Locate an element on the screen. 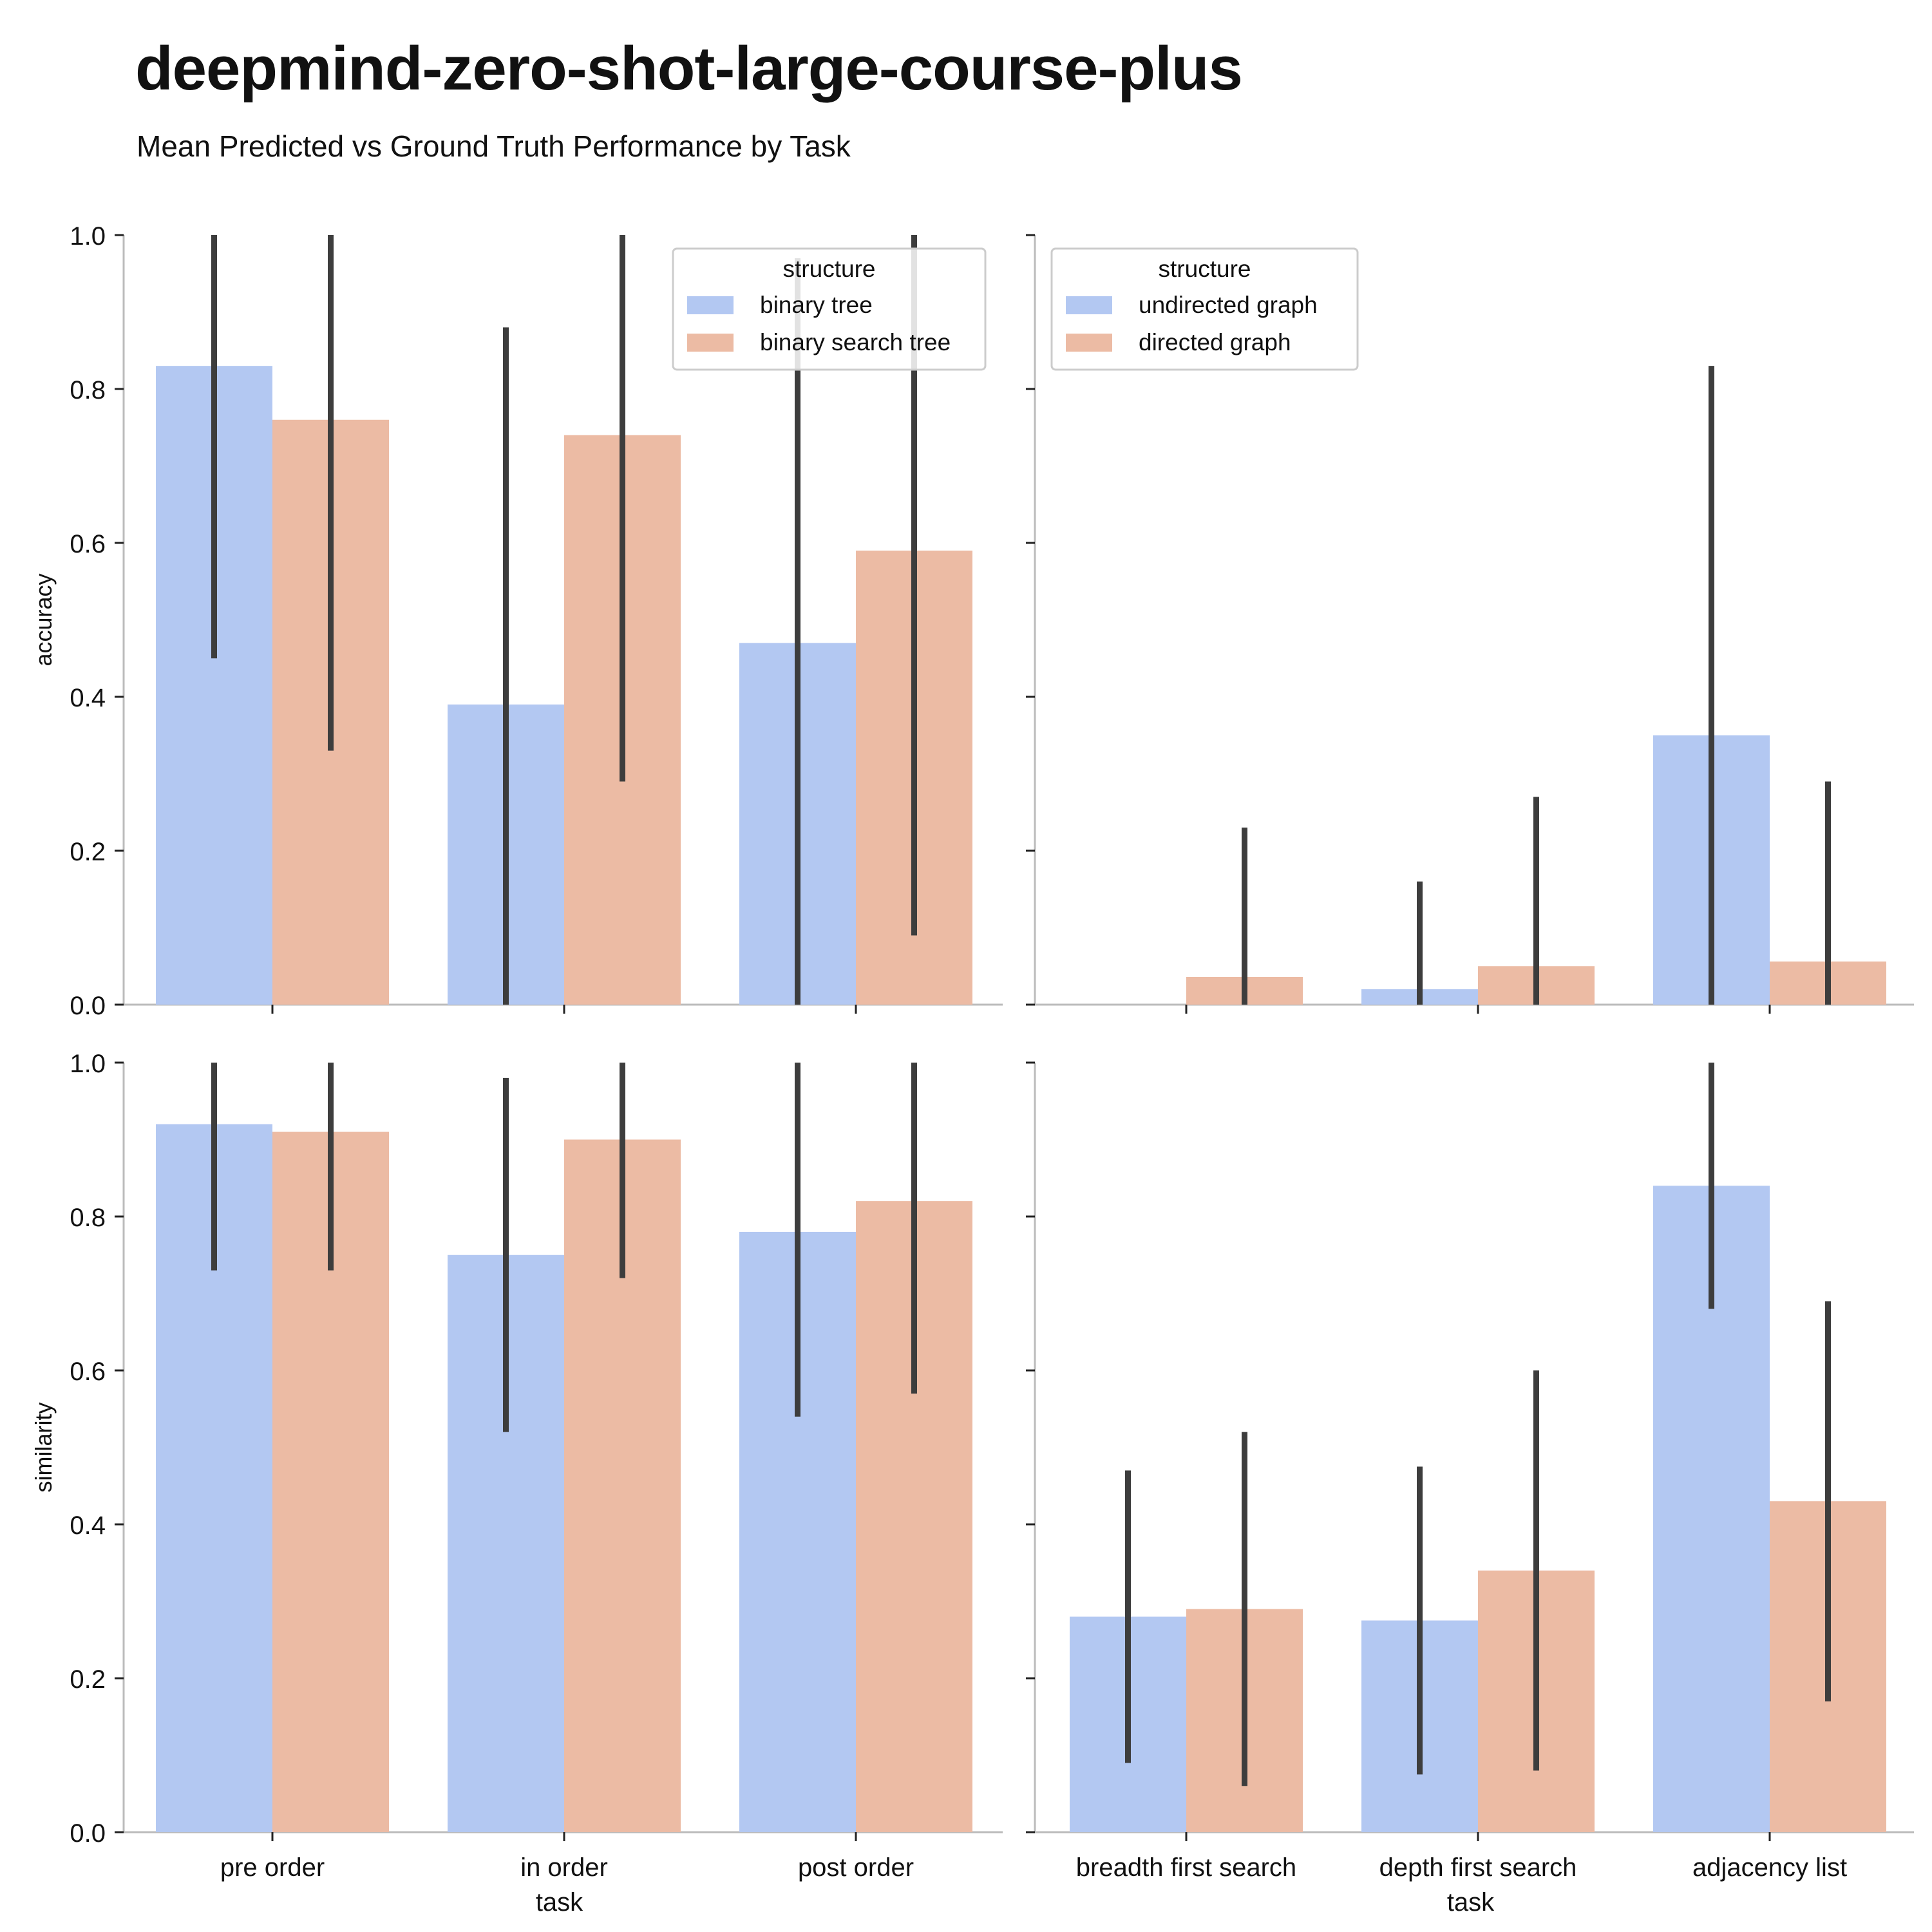  x-tick-label: breadth first search is located at coordinates (1186, 1867).